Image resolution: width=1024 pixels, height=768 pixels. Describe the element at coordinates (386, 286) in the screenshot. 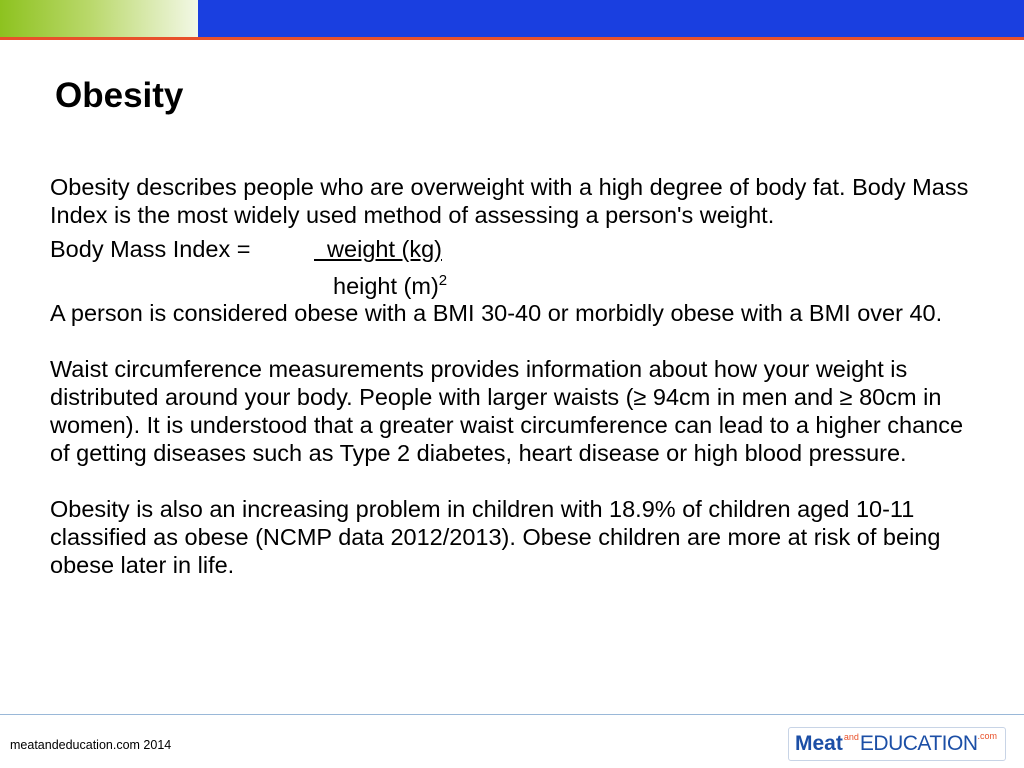

I see `bmi-denominator-text: height (m)` at that location.